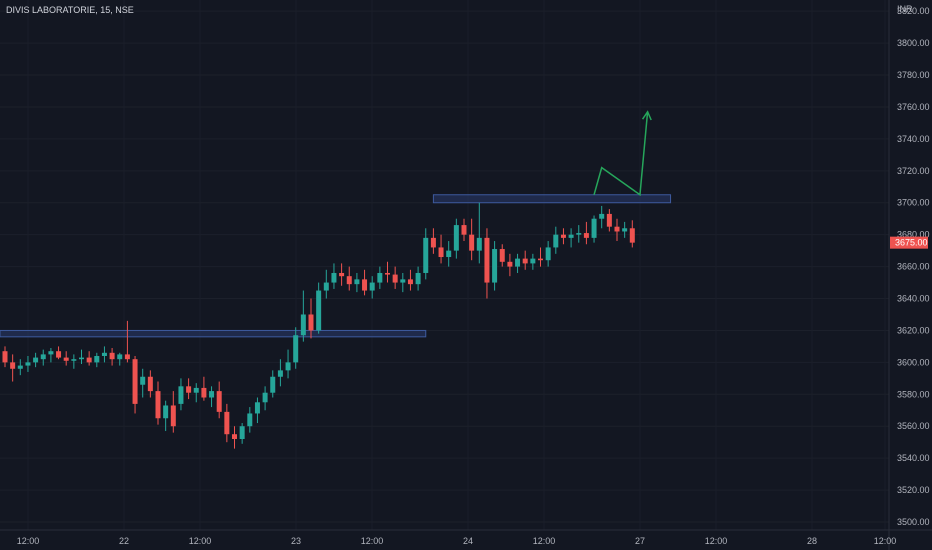 Image resolution: width=932 pixels, height=550 pixels. Describe the element at coordinates (913, 490) in the screenshot. I see `price-tick-label: 3520.00` at that location.